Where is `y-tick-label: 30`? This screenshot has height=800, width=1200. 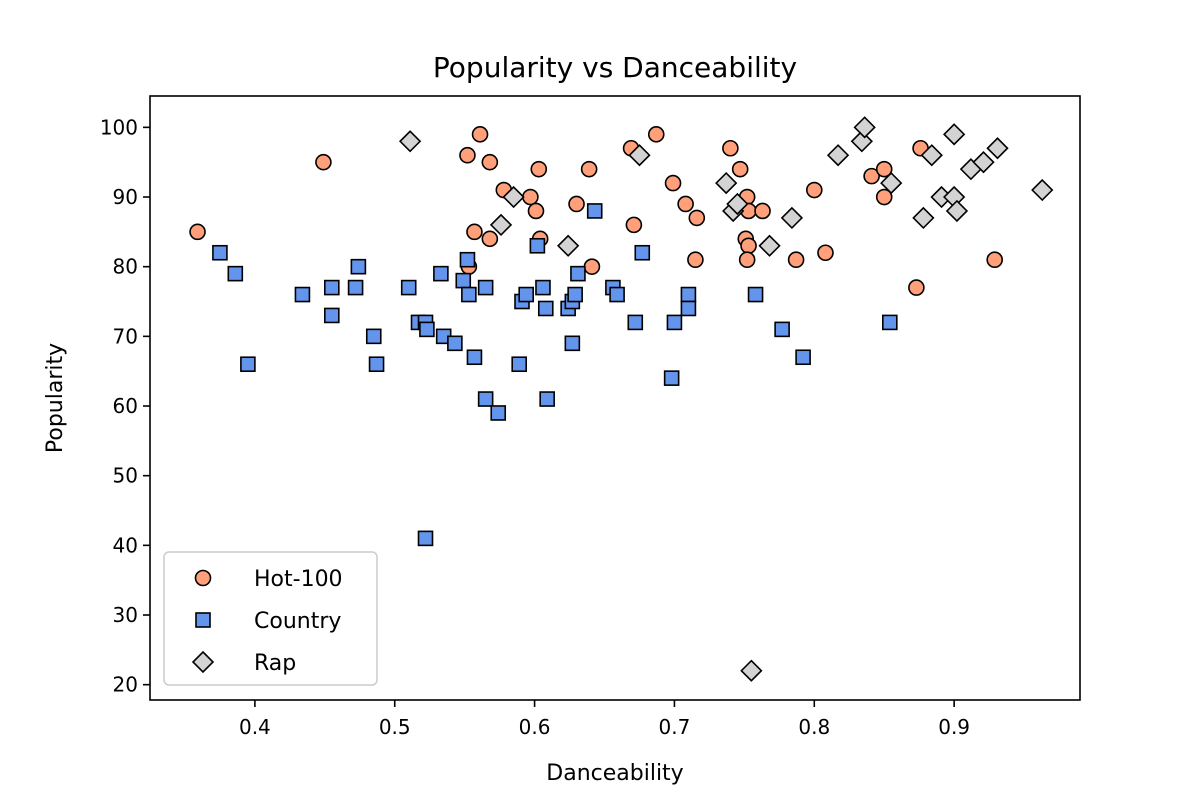 y-tick-label: 30 is located at coordinates (125, 615).